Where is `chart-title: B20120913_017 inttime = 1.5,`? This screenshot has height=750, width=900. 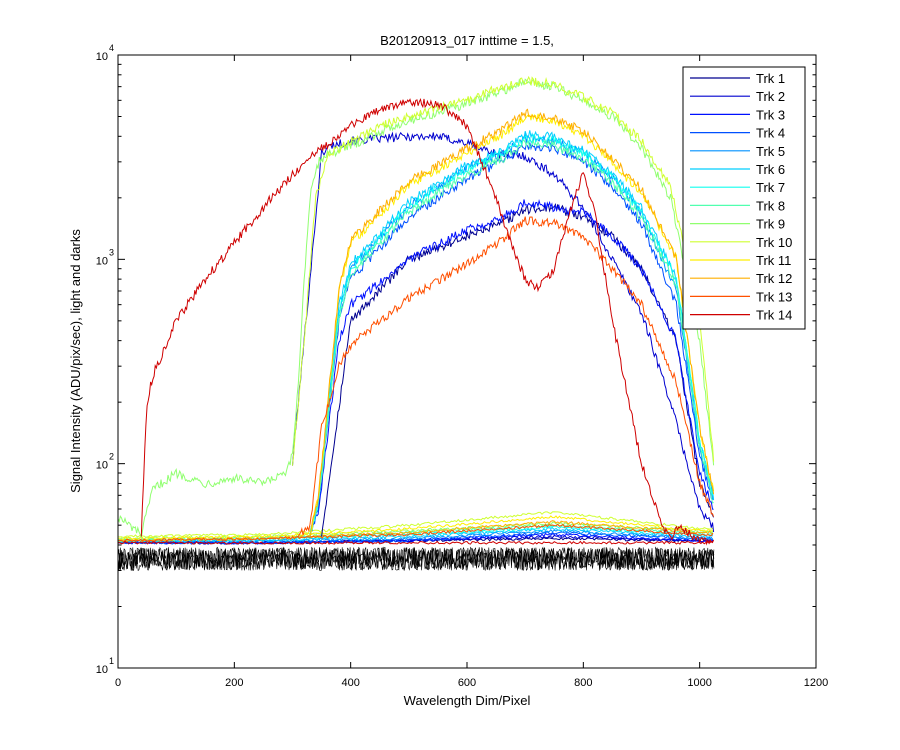 chart-title: B20120913_017 inttime = 1.5, is located at coordinates (467, 40).